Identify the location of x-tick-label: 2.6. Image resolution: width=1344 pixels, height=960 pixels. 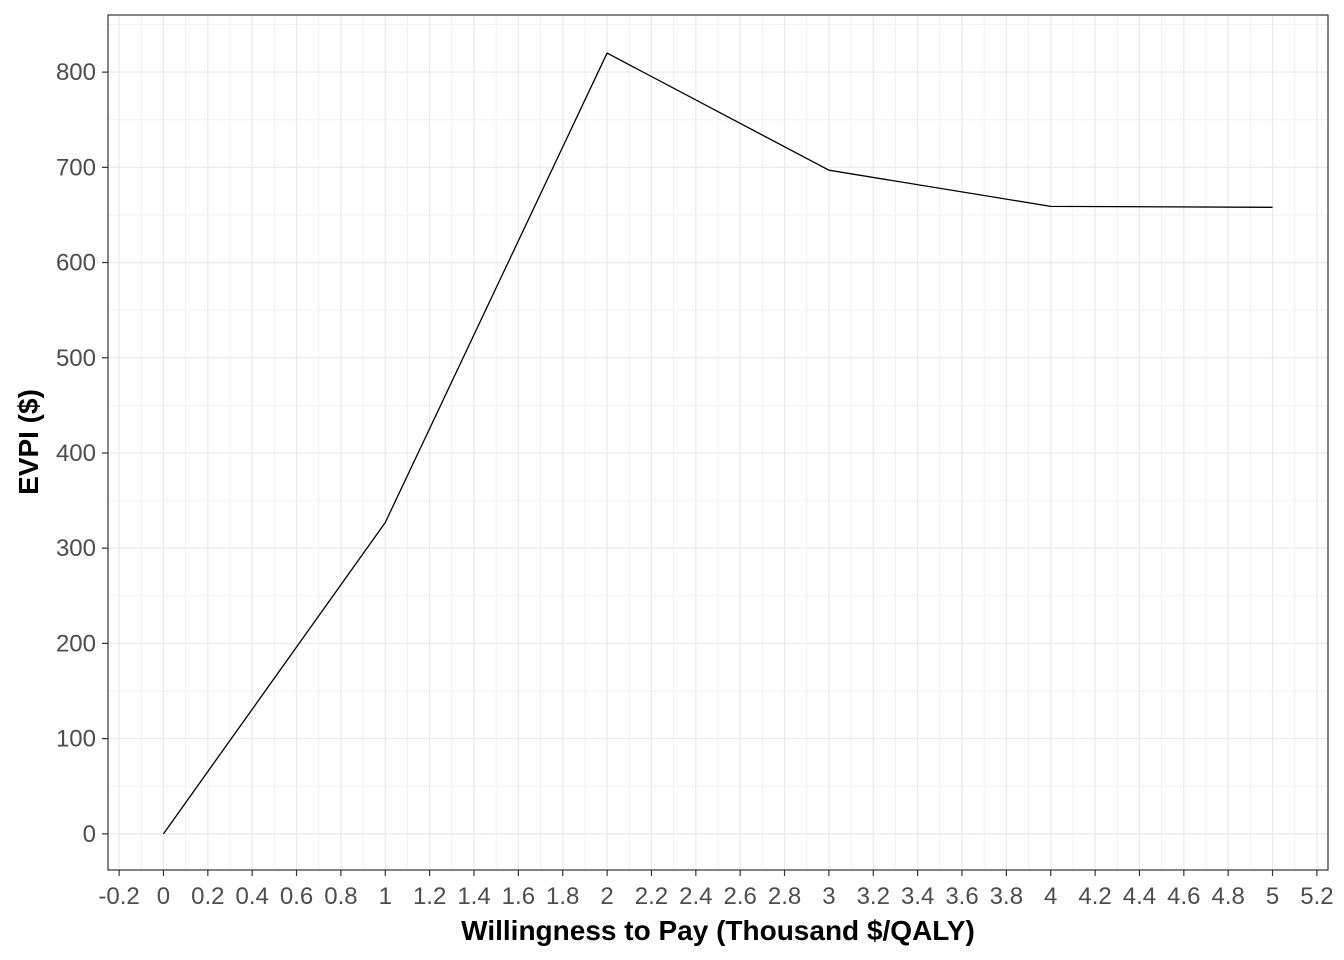
(739, 896).